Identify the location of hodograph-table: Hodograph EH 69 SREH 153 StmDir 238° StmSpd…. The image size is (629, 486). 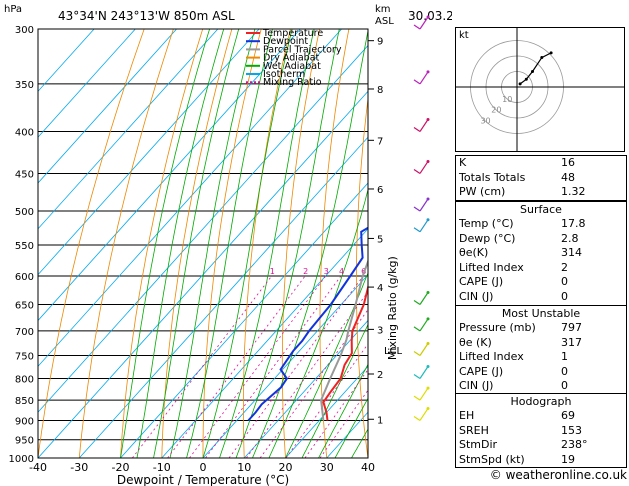
(541, 431).